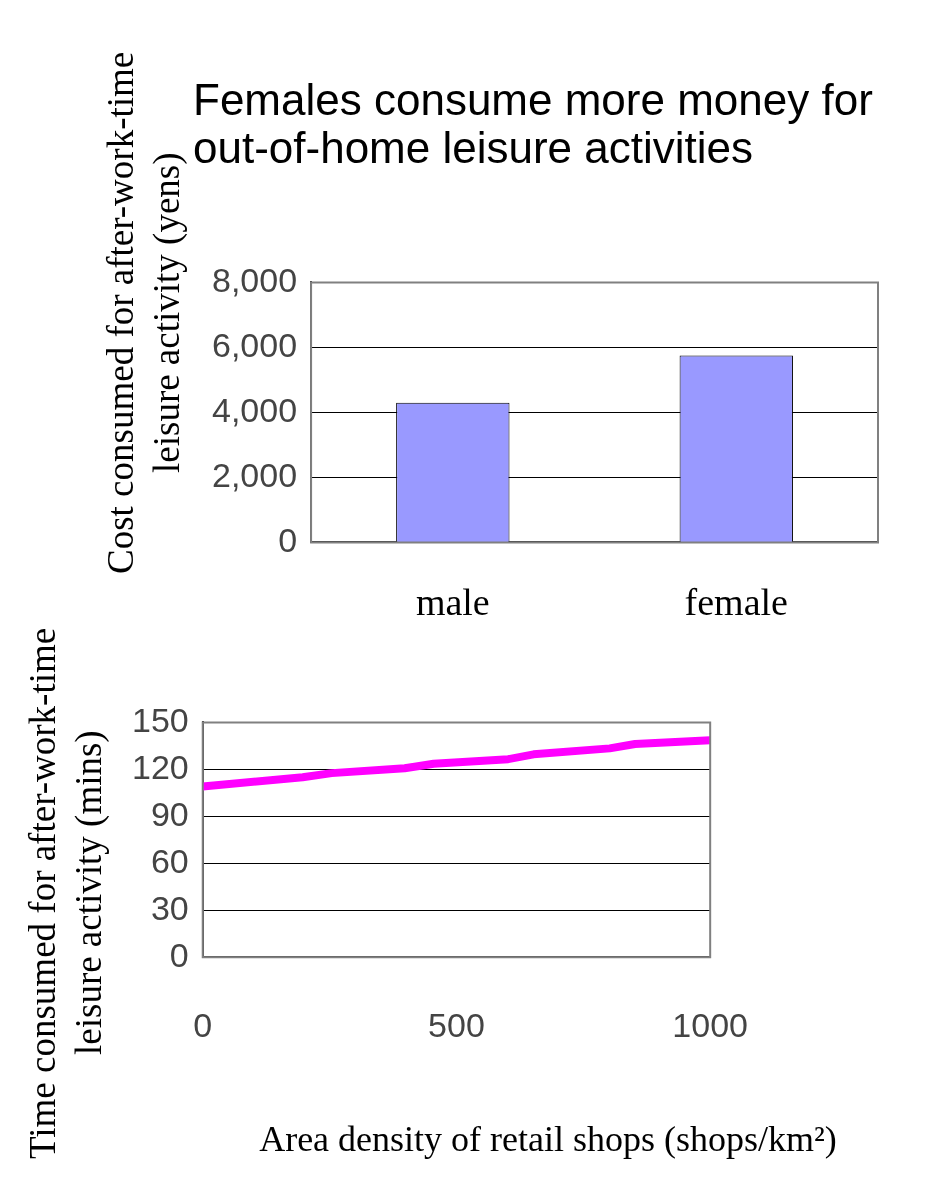 This screenshot has width=941, height=1201. I want to click on y-tick-label: 30, so click(169, 907).